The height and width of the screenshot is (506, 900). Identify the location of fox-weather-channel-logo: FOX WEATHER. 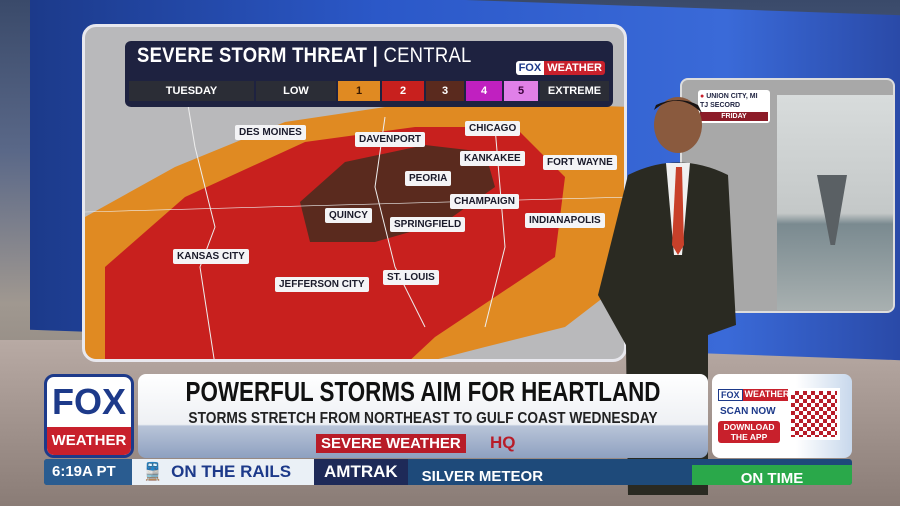
(89, 416).